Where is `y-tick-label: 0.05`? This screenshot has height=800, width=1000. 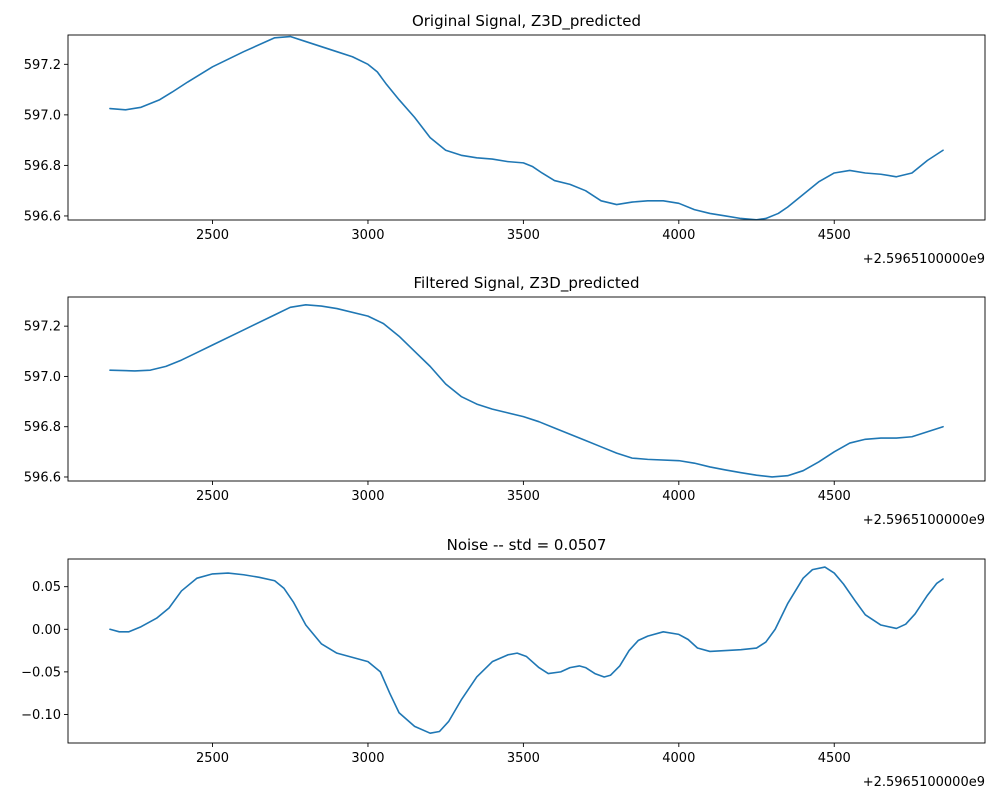 y-tick-label: 0.05 is located at coordinates (46, 587).